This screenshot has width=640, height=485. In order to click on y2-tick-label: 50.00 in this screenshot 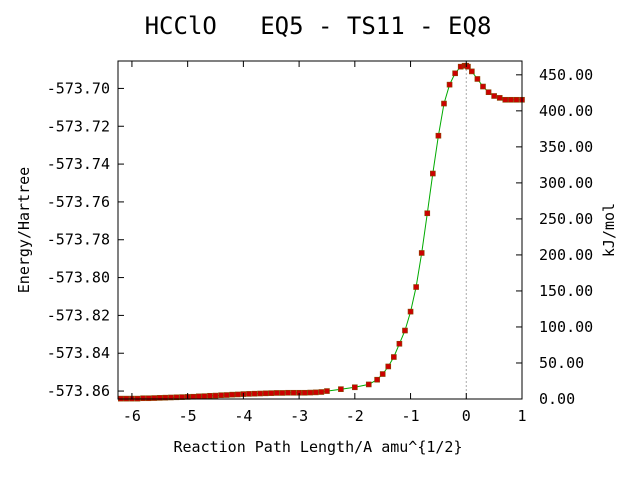, I will do `click(561, 363)`.